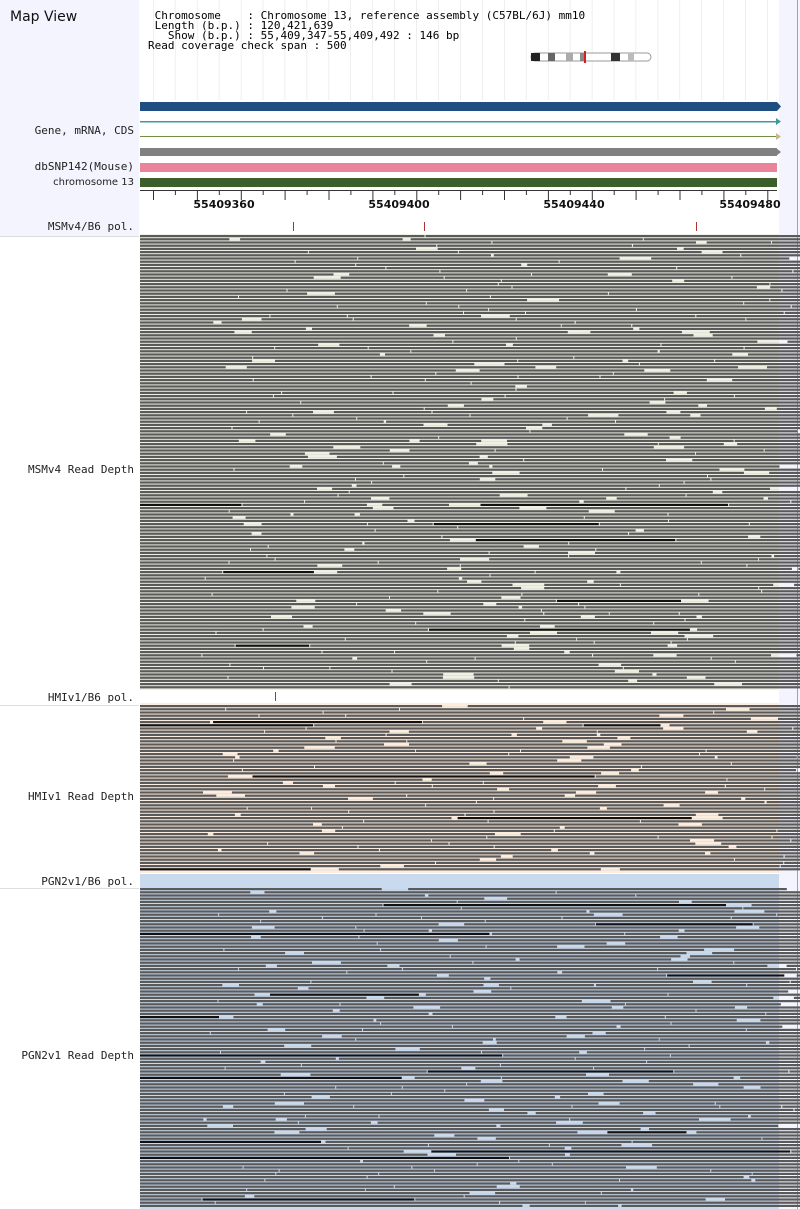 The width and height of the screenshot is (800, 1209). Describe the element at coordinates (574, 204) in the screenshot. I see `ruler-tick-label: 55409440` at that location.